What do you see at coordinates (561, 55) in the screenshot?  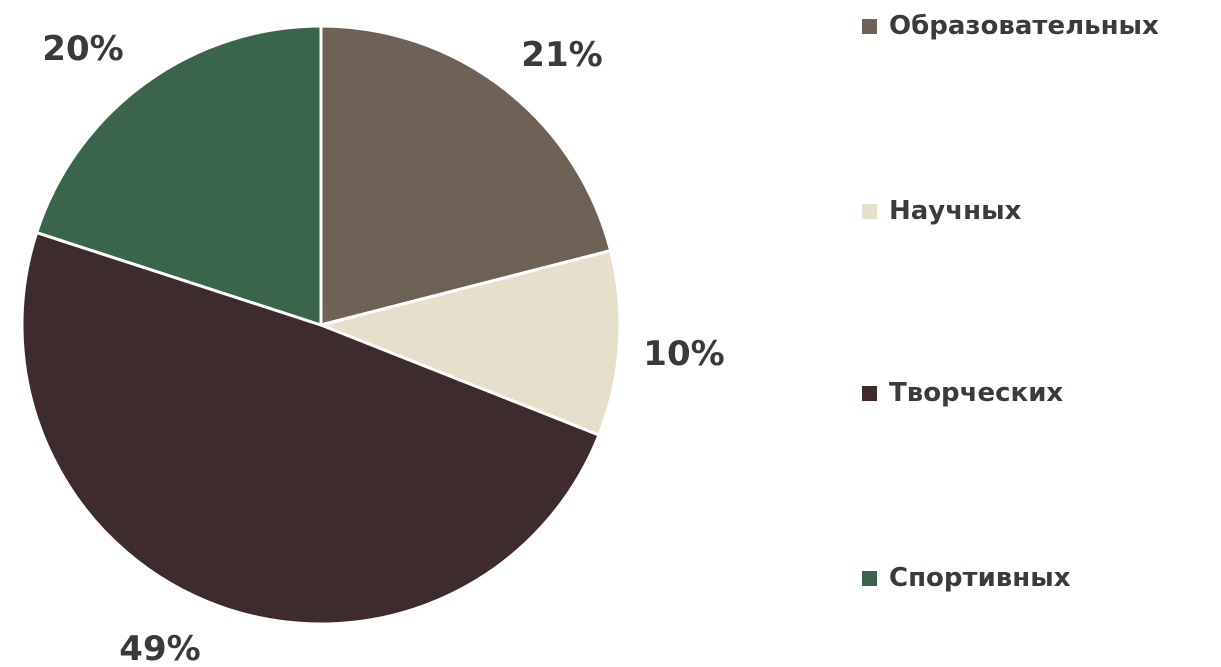 I see `data-label-obrazovatelnyh: 21%` at bounding box center [561, 55].